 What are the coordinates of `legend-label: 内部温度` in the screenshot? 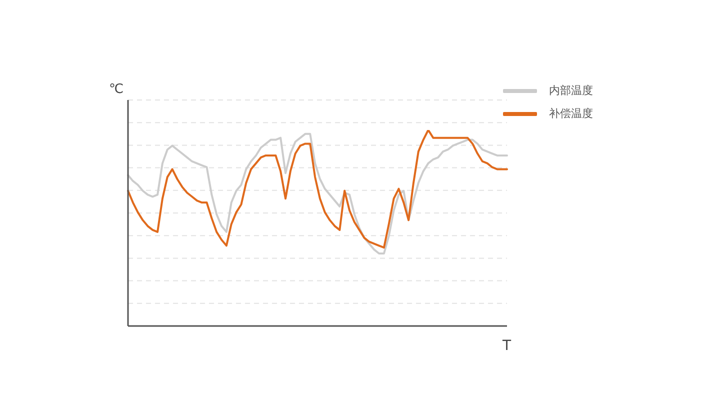 It's located at (571, 90).